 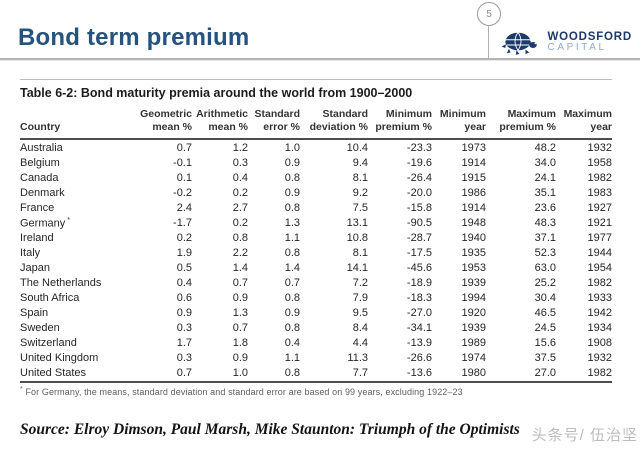 What do you see at coordinates (360, 328) in the screenshot?
I see `value-cell: 8.4` at bounding box center [360, 328].